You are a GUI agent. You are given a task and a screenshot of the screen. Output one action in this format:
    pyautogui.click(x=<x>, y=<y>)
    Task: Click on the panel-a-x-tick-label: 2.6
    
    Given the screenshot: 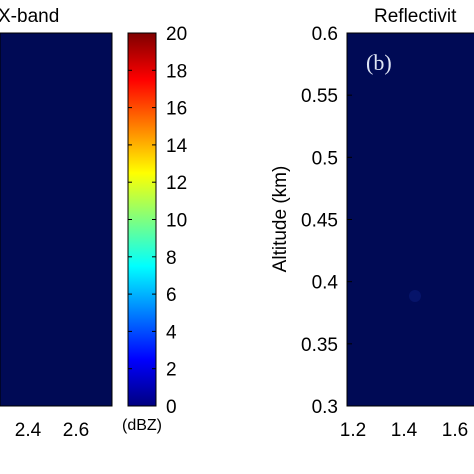 What is the action you would take?
    pyautogui.click(x=76, y=430)
    